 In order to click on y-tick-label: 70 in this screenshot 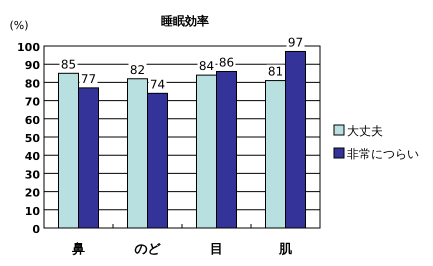, I will do `click(32, 102)`.